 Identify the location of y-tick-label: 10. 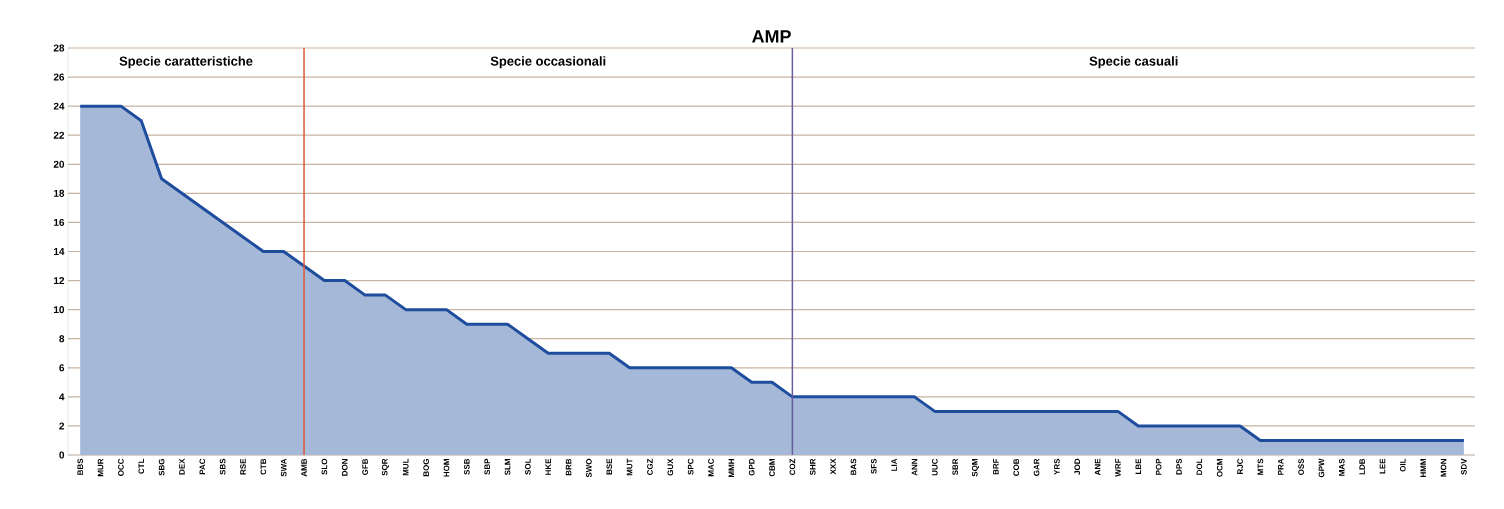
(59, 310).